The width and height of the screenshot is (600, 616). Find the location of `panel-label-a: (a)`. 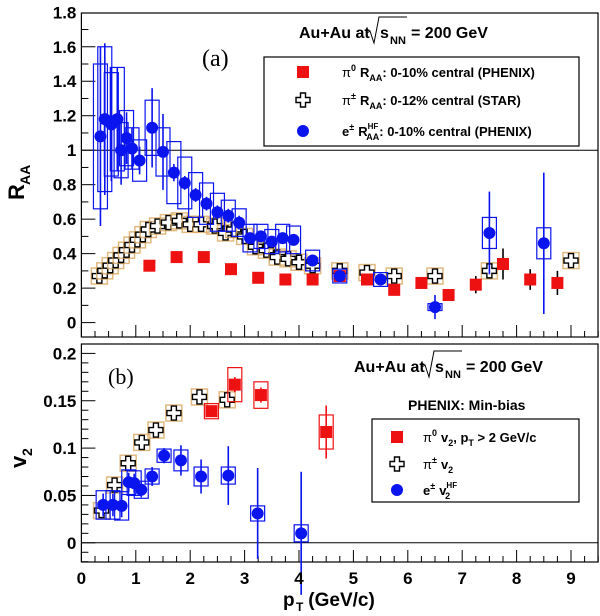

panel-label-a: (a) is located at coordinates (215, 59).